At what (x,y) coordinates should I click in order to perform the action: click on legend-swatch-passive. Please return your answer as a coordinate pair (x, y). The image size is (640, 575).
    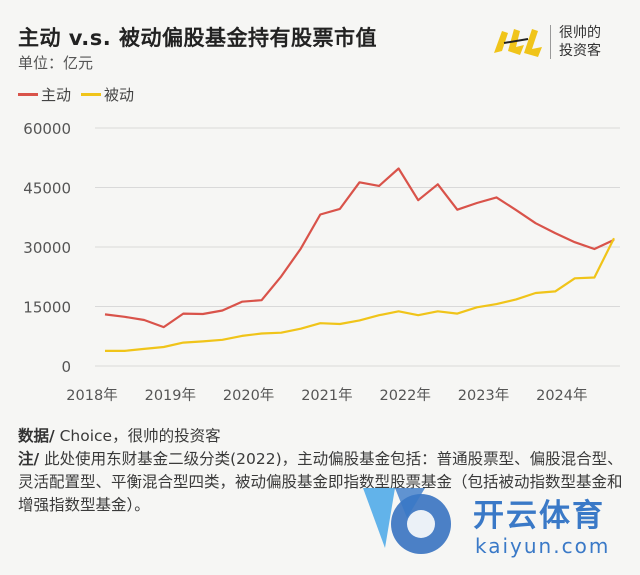
    Looking at the image, I should click on (91, 94).